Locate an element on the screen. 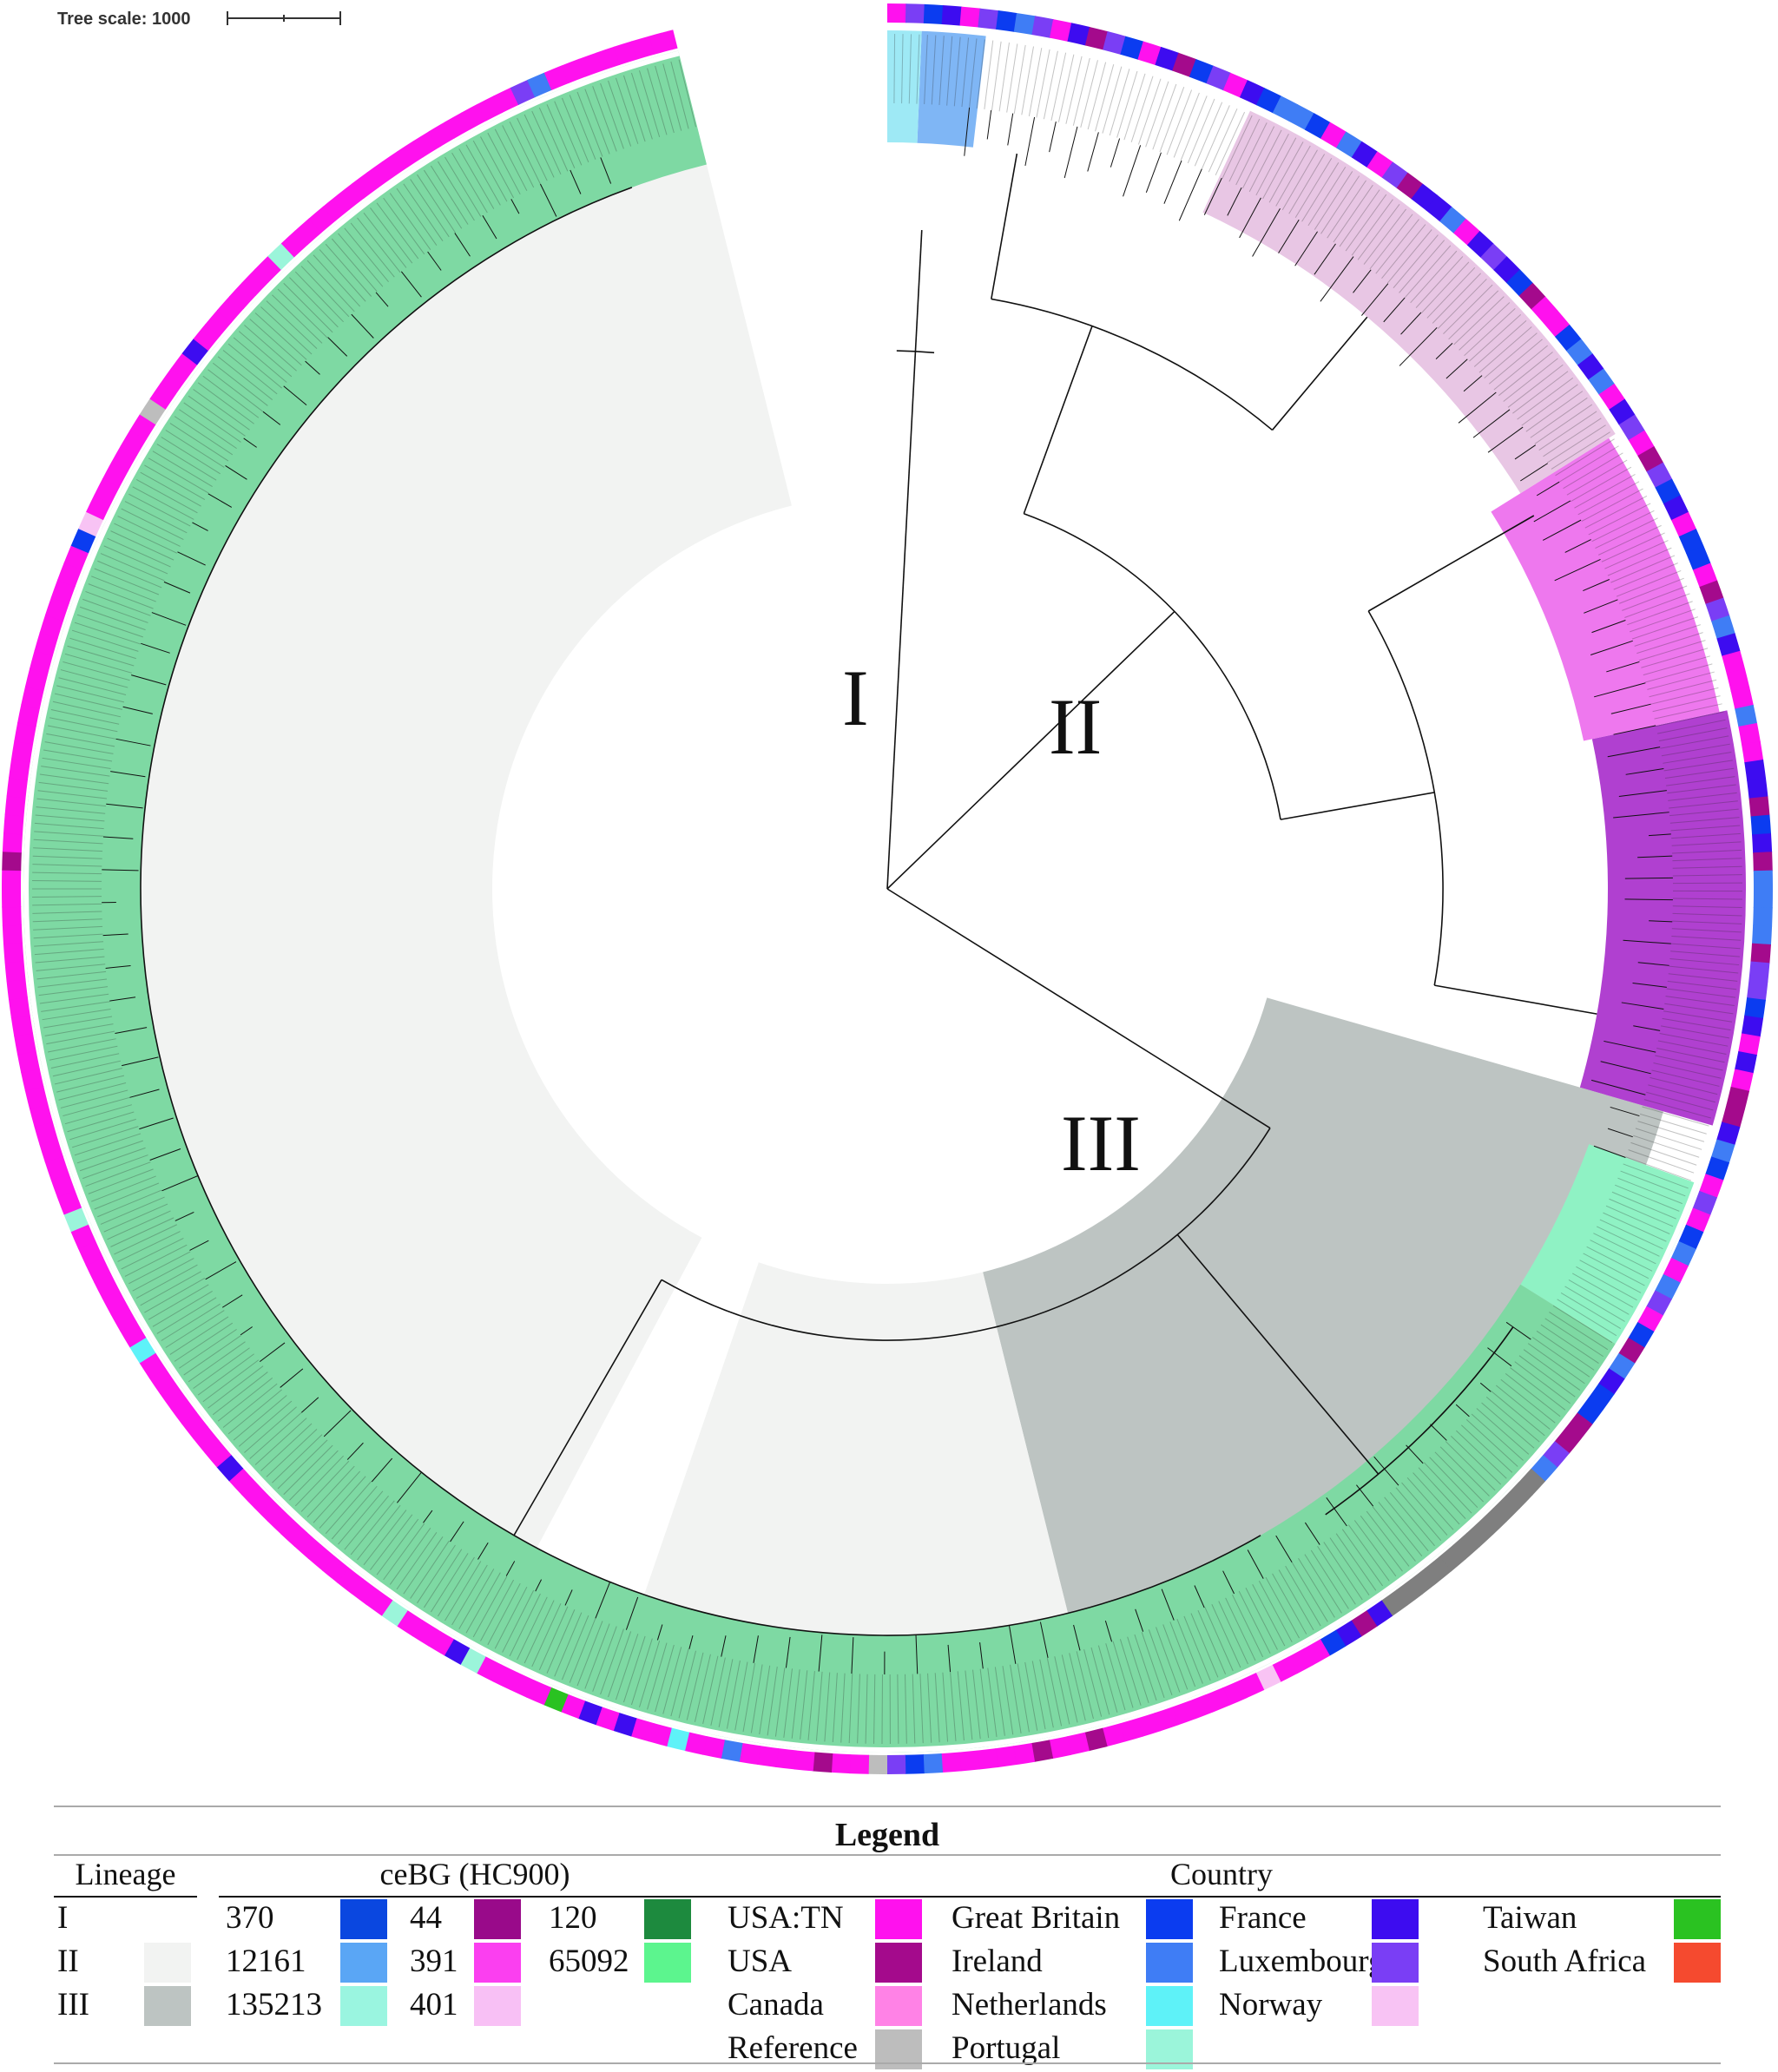  country-south-africa-swatch is located at coordinates (1698, 1963).